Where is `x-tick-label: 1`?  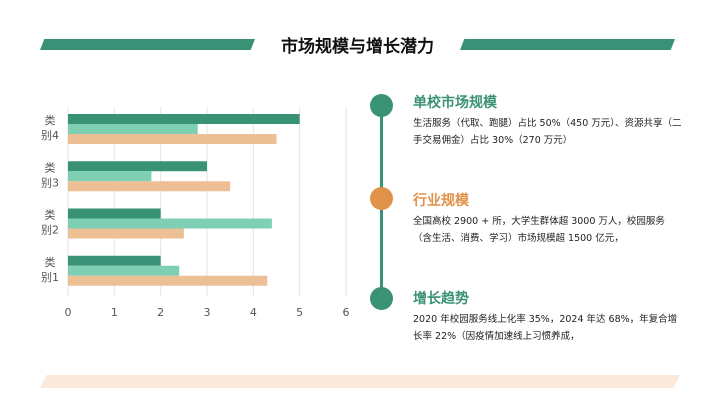
x-tick-label: 1 is located at coordinates (114, 312).